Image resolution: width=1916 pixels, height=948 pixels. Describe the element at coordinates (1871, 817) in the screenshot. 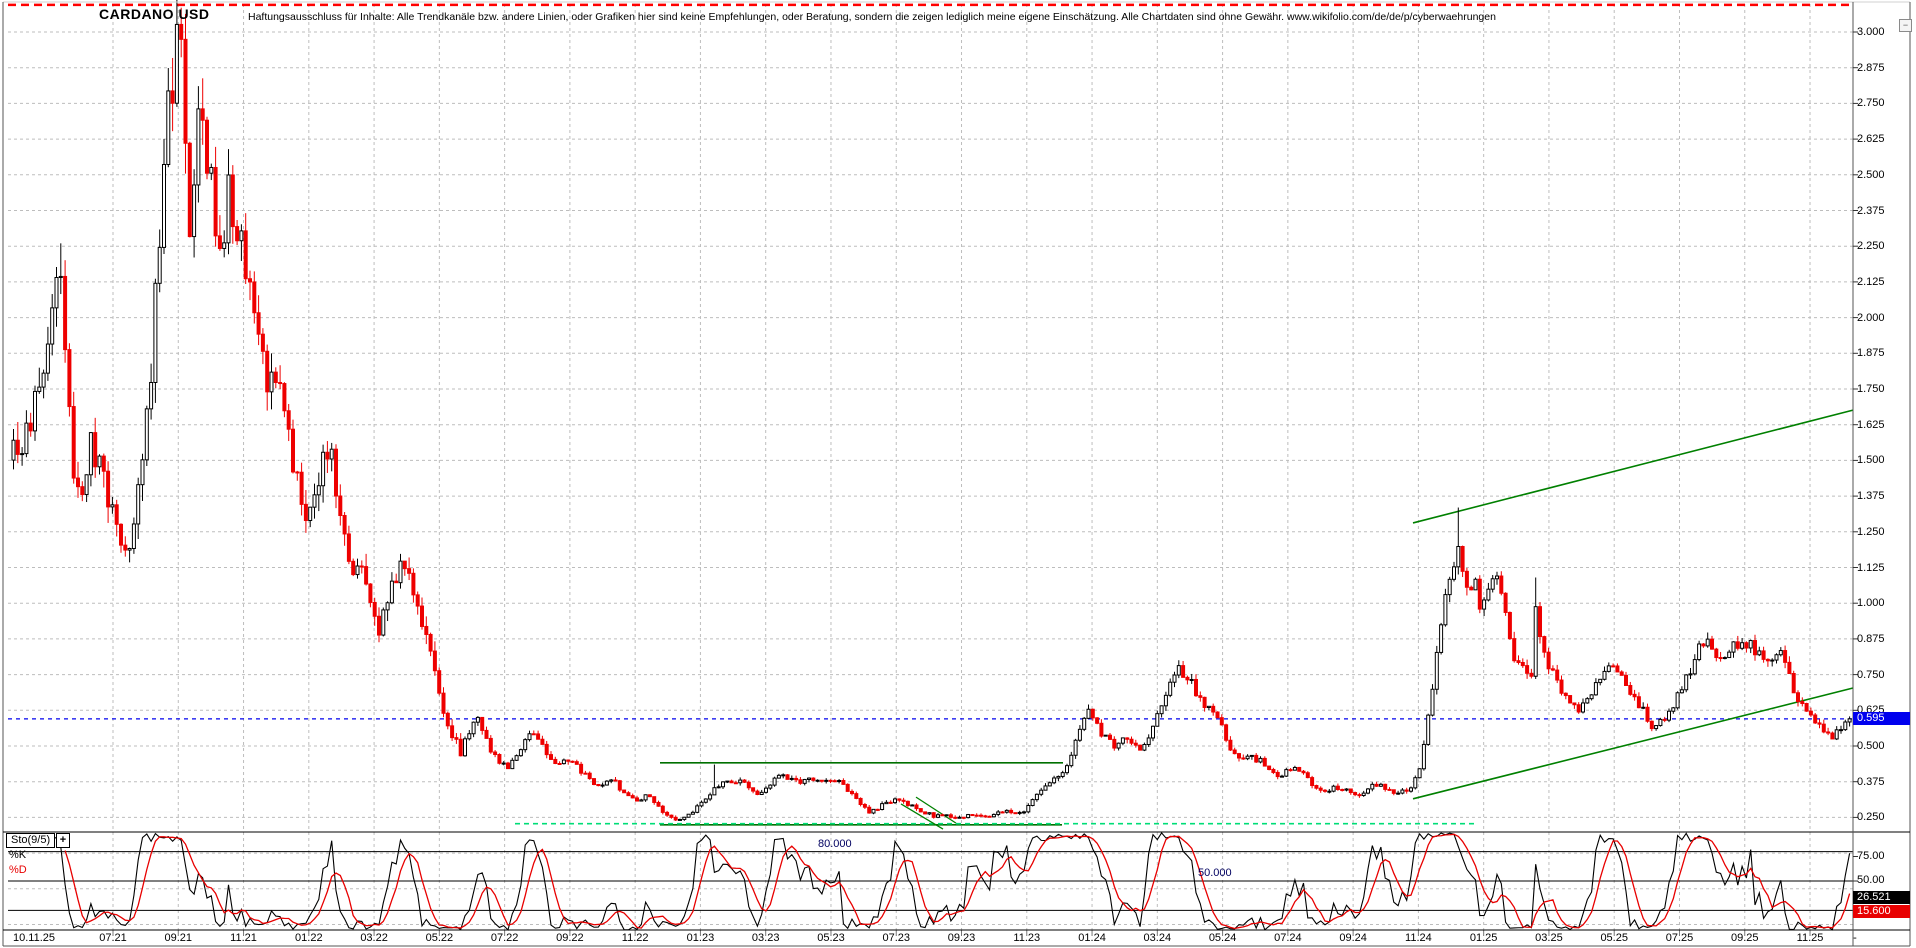

I see `price-axis-label: 0.250` at that location.